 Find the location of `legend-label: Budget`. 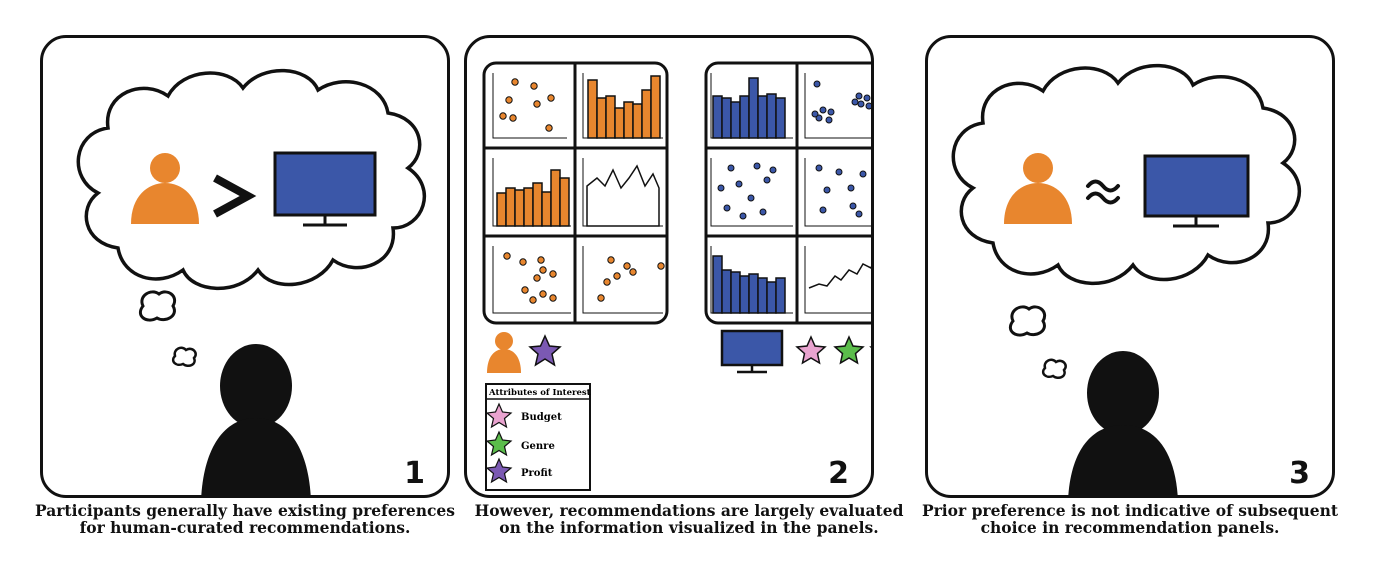

legend-label: Budget is located at coordinates (541, 417).